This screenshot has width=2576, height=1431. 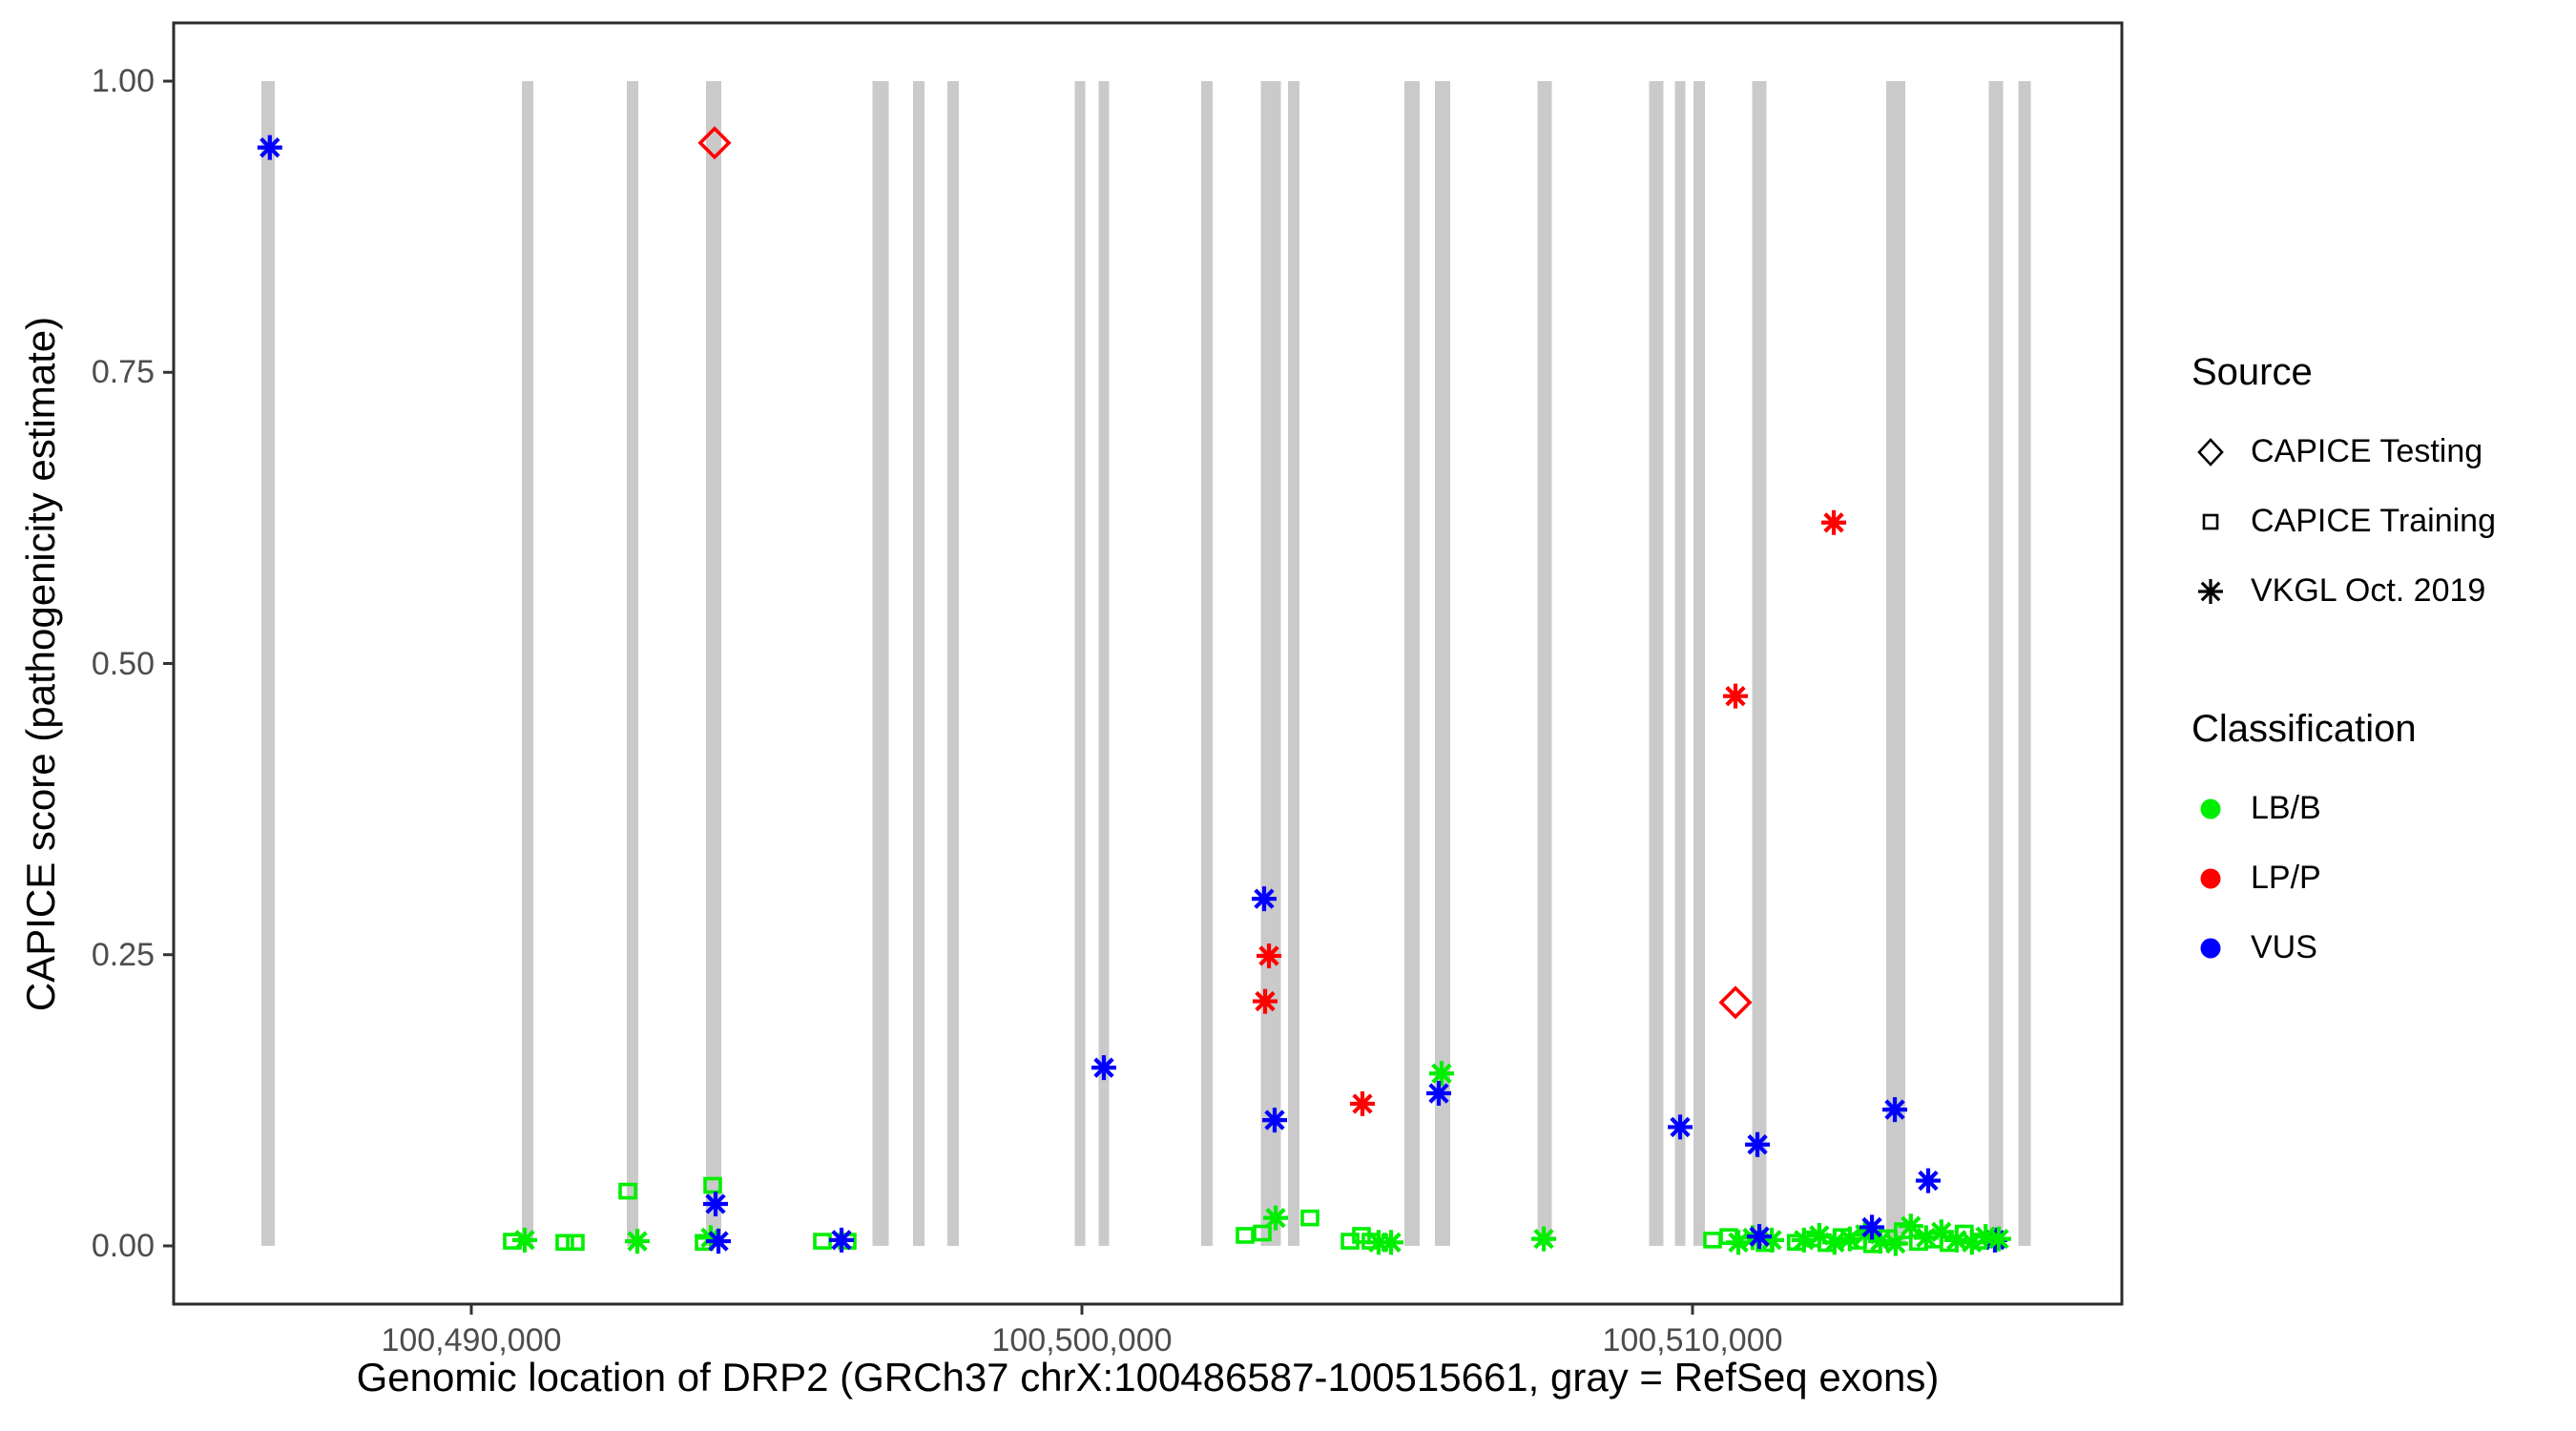 What do you see at coordinates (471, 1340) in the screenshot?
I see `x-tick-label: 100,490,000` at bounding box center [471, 1340].